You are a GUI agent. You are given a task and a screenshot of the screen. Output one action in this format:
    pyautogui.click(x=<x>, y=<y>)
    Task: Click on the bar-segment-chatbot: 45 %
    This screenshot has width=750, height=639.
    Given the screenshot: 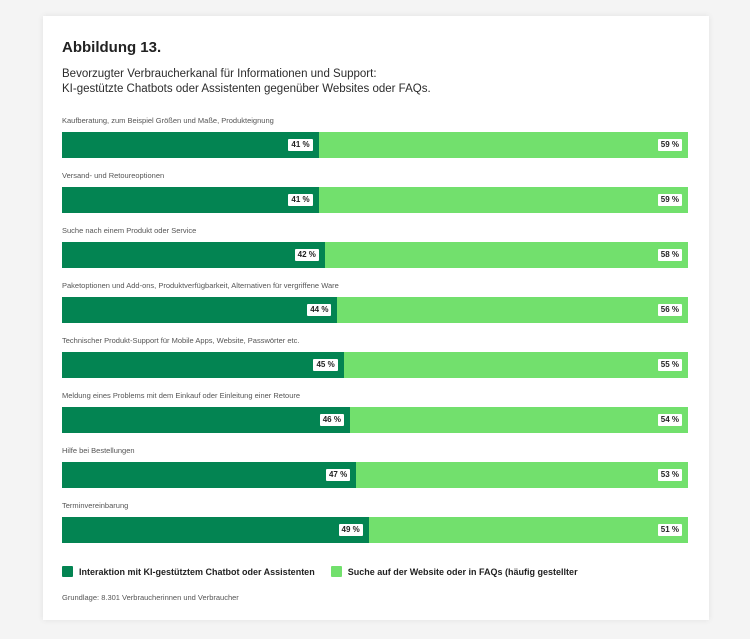 What is the action you would take?
    pyautogui.click(x=203, y=365)
    